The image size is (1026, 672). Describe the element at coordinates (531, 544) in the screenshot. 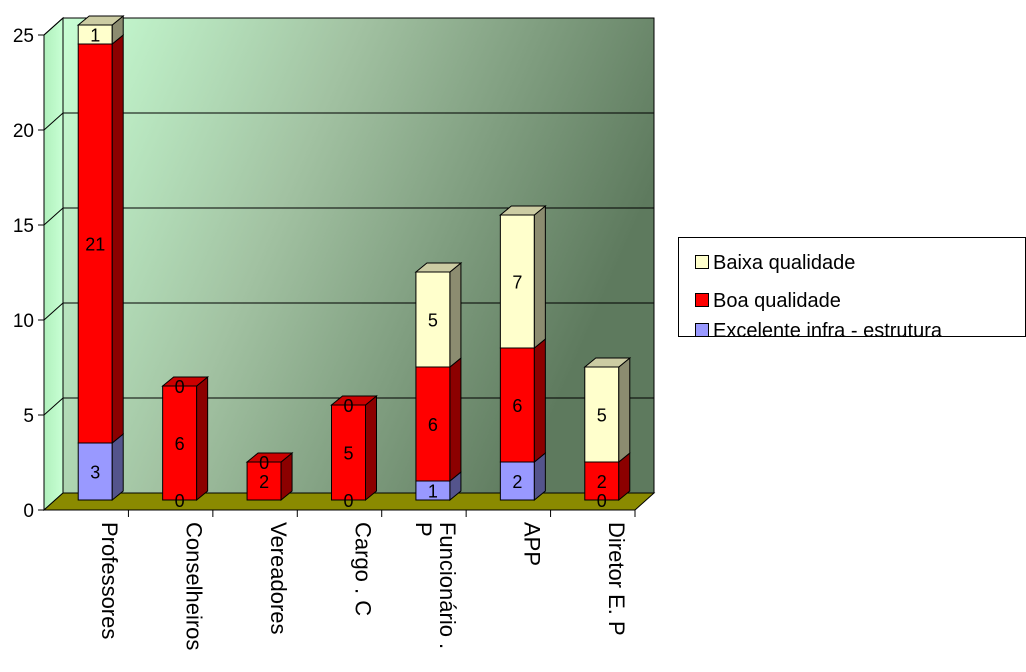

I see `x-tick-label: APP` at that location.